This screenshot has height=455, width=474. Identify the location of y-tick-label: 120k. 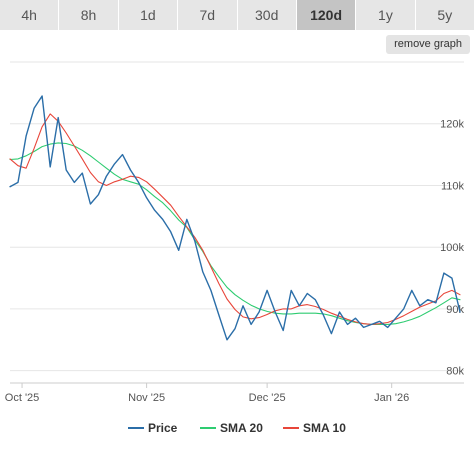
(452, 125).